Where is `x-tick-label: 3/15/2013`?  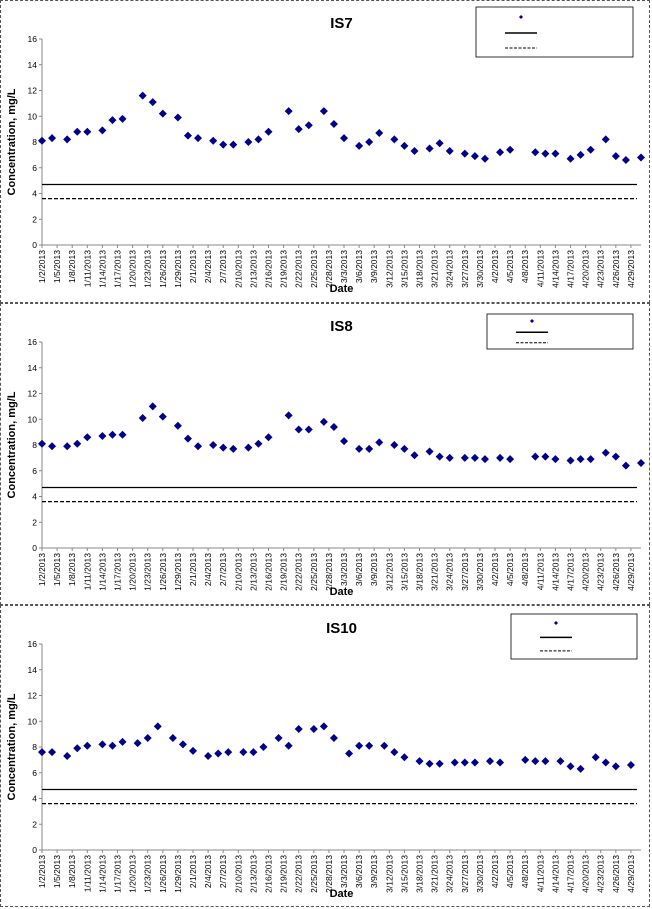
x-tick-label: 3/15/2013 is located at coordinates (404, 572).